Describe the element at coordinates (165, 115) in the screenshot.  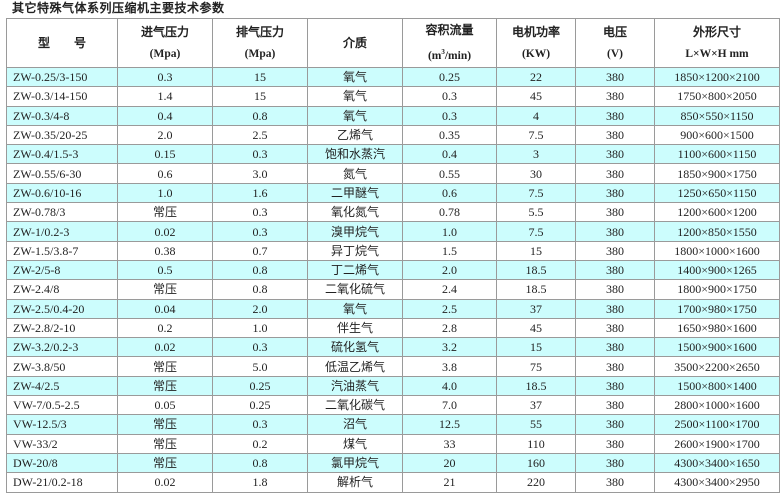
I see `inlet-pressure-cell: 0.4` at that location.